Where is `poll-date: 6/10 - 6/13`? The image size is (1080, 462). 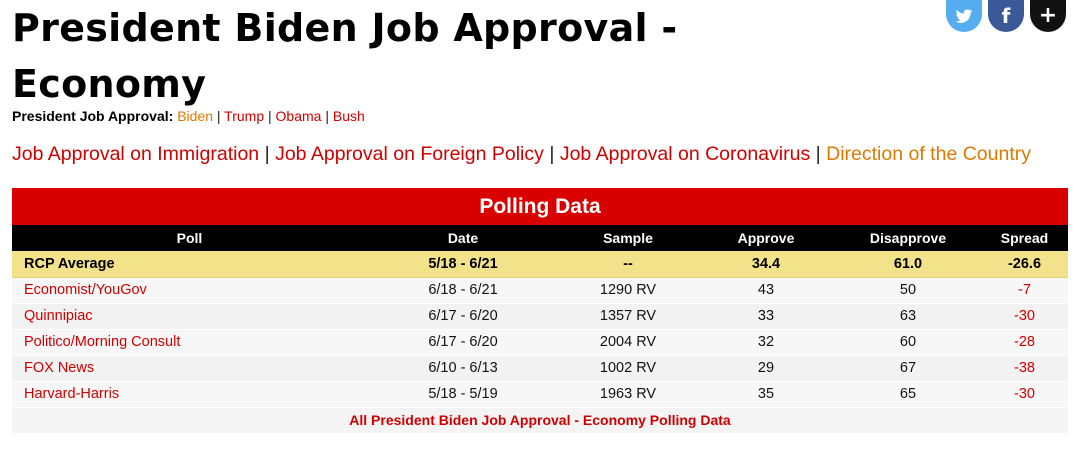 poll-date: 6/10 - 6/13 is located at coordinates (463, 368).